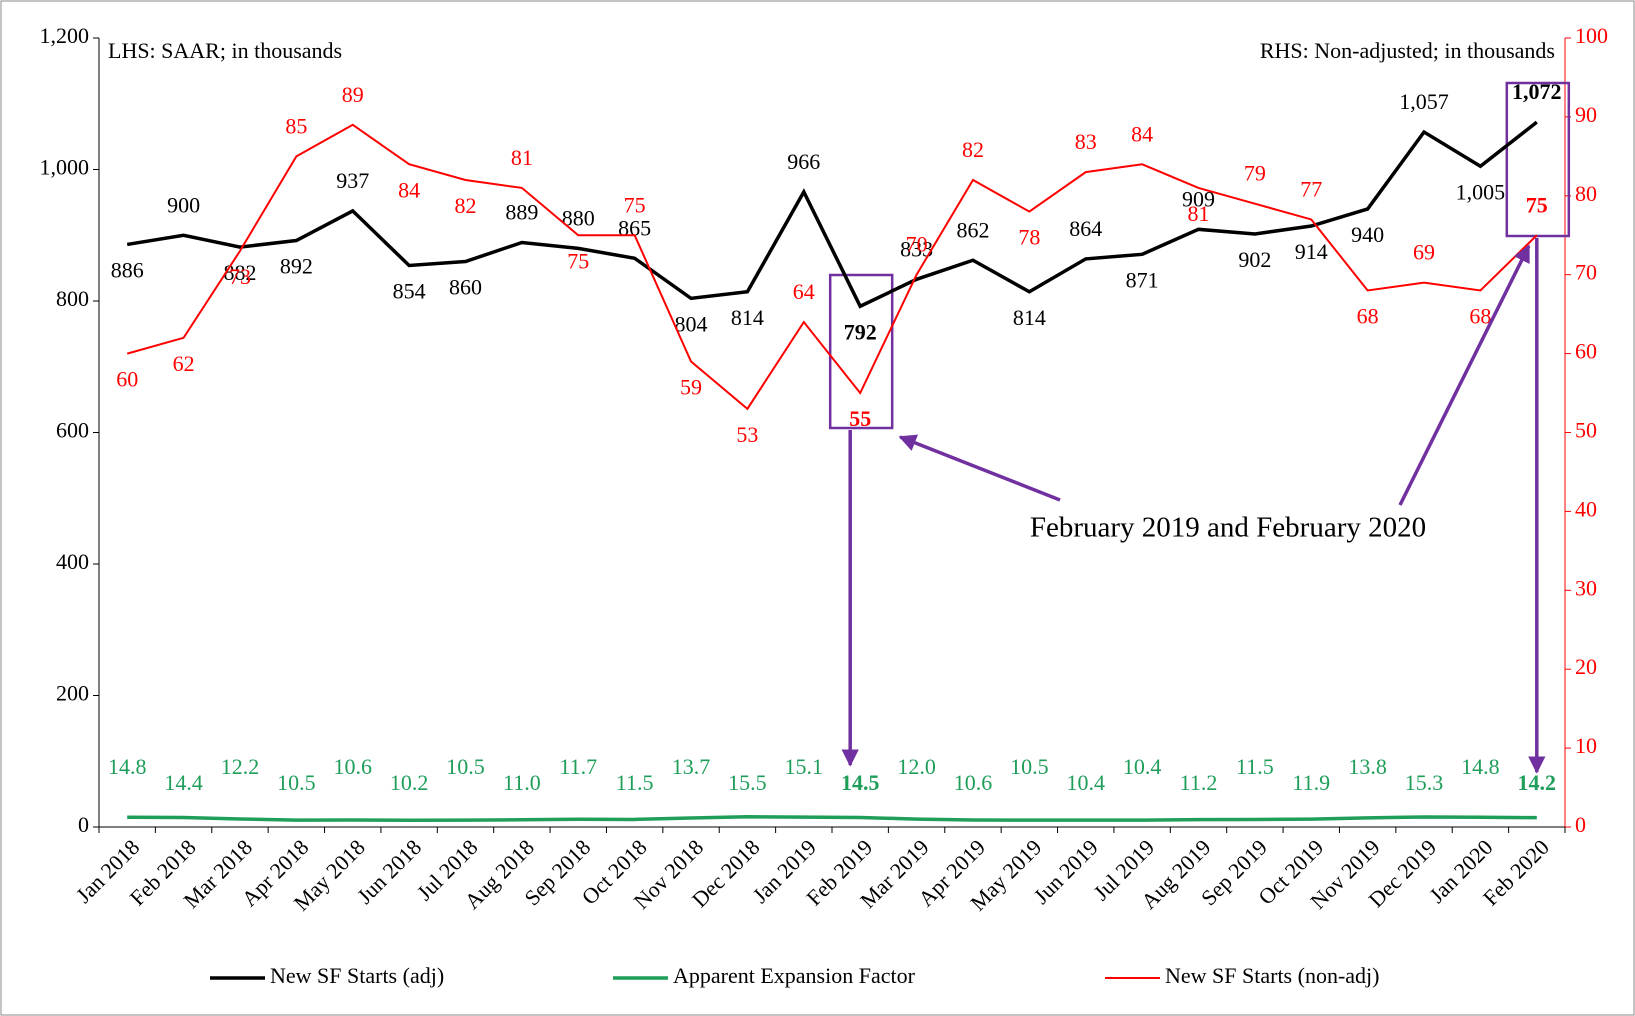  What do you see at coordinates (72, 561) in the screenshot?
I see `y-tick-label: 400` at bounding box center [72, 561].